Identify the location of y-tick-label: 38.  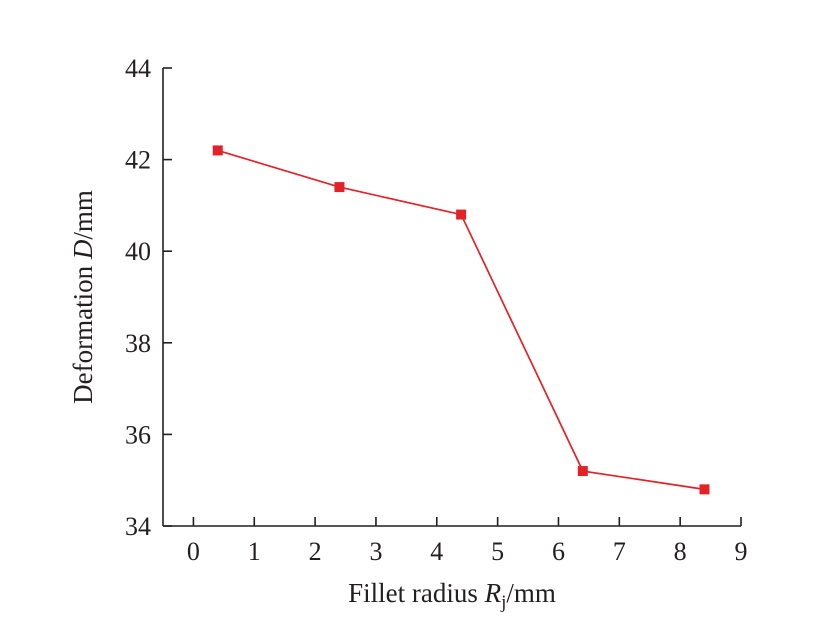
(138, 343).